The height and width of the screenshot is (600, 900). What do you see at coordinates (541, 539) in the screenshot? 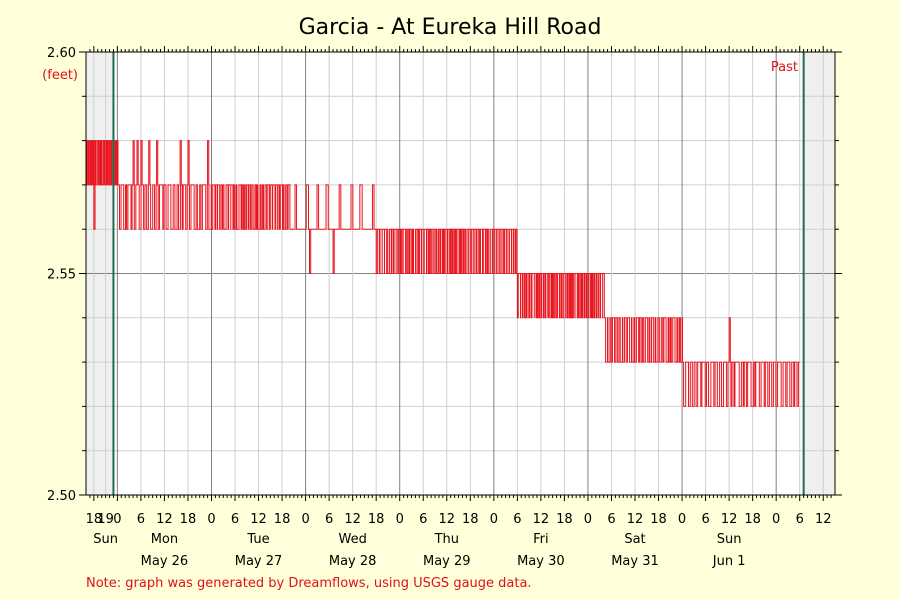
I see `day-label: Fri` at bounding box center [541, 539].